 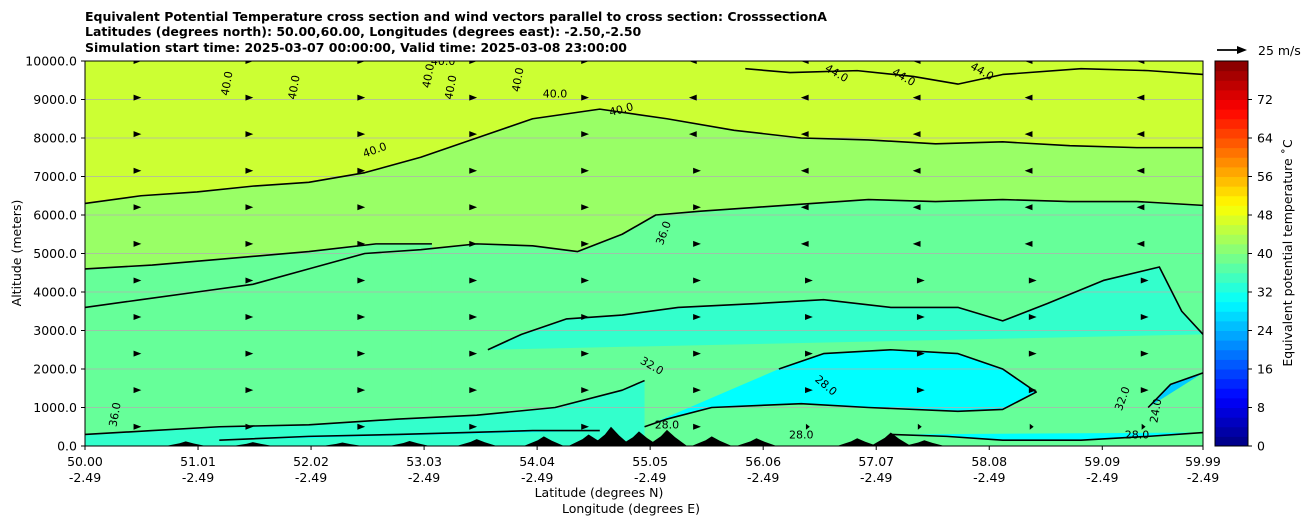 What do you see at coordinates (631, 508) in the screenshot?
I see `x-axis-label-2: Longitude (degrees E)` at bounding box center [631, 508].